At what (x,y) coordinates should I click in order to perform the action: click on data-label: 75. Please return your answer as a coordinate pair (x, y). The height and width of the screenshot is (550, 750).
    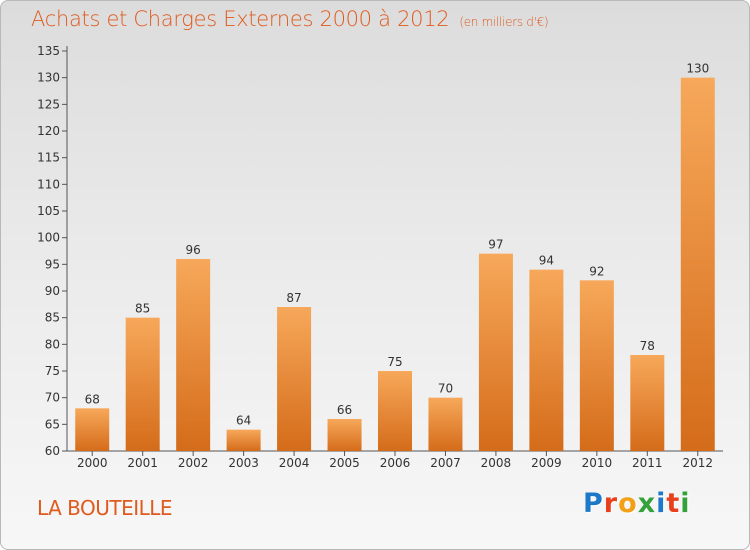
    Looking at the image, I should click on (394, 362).